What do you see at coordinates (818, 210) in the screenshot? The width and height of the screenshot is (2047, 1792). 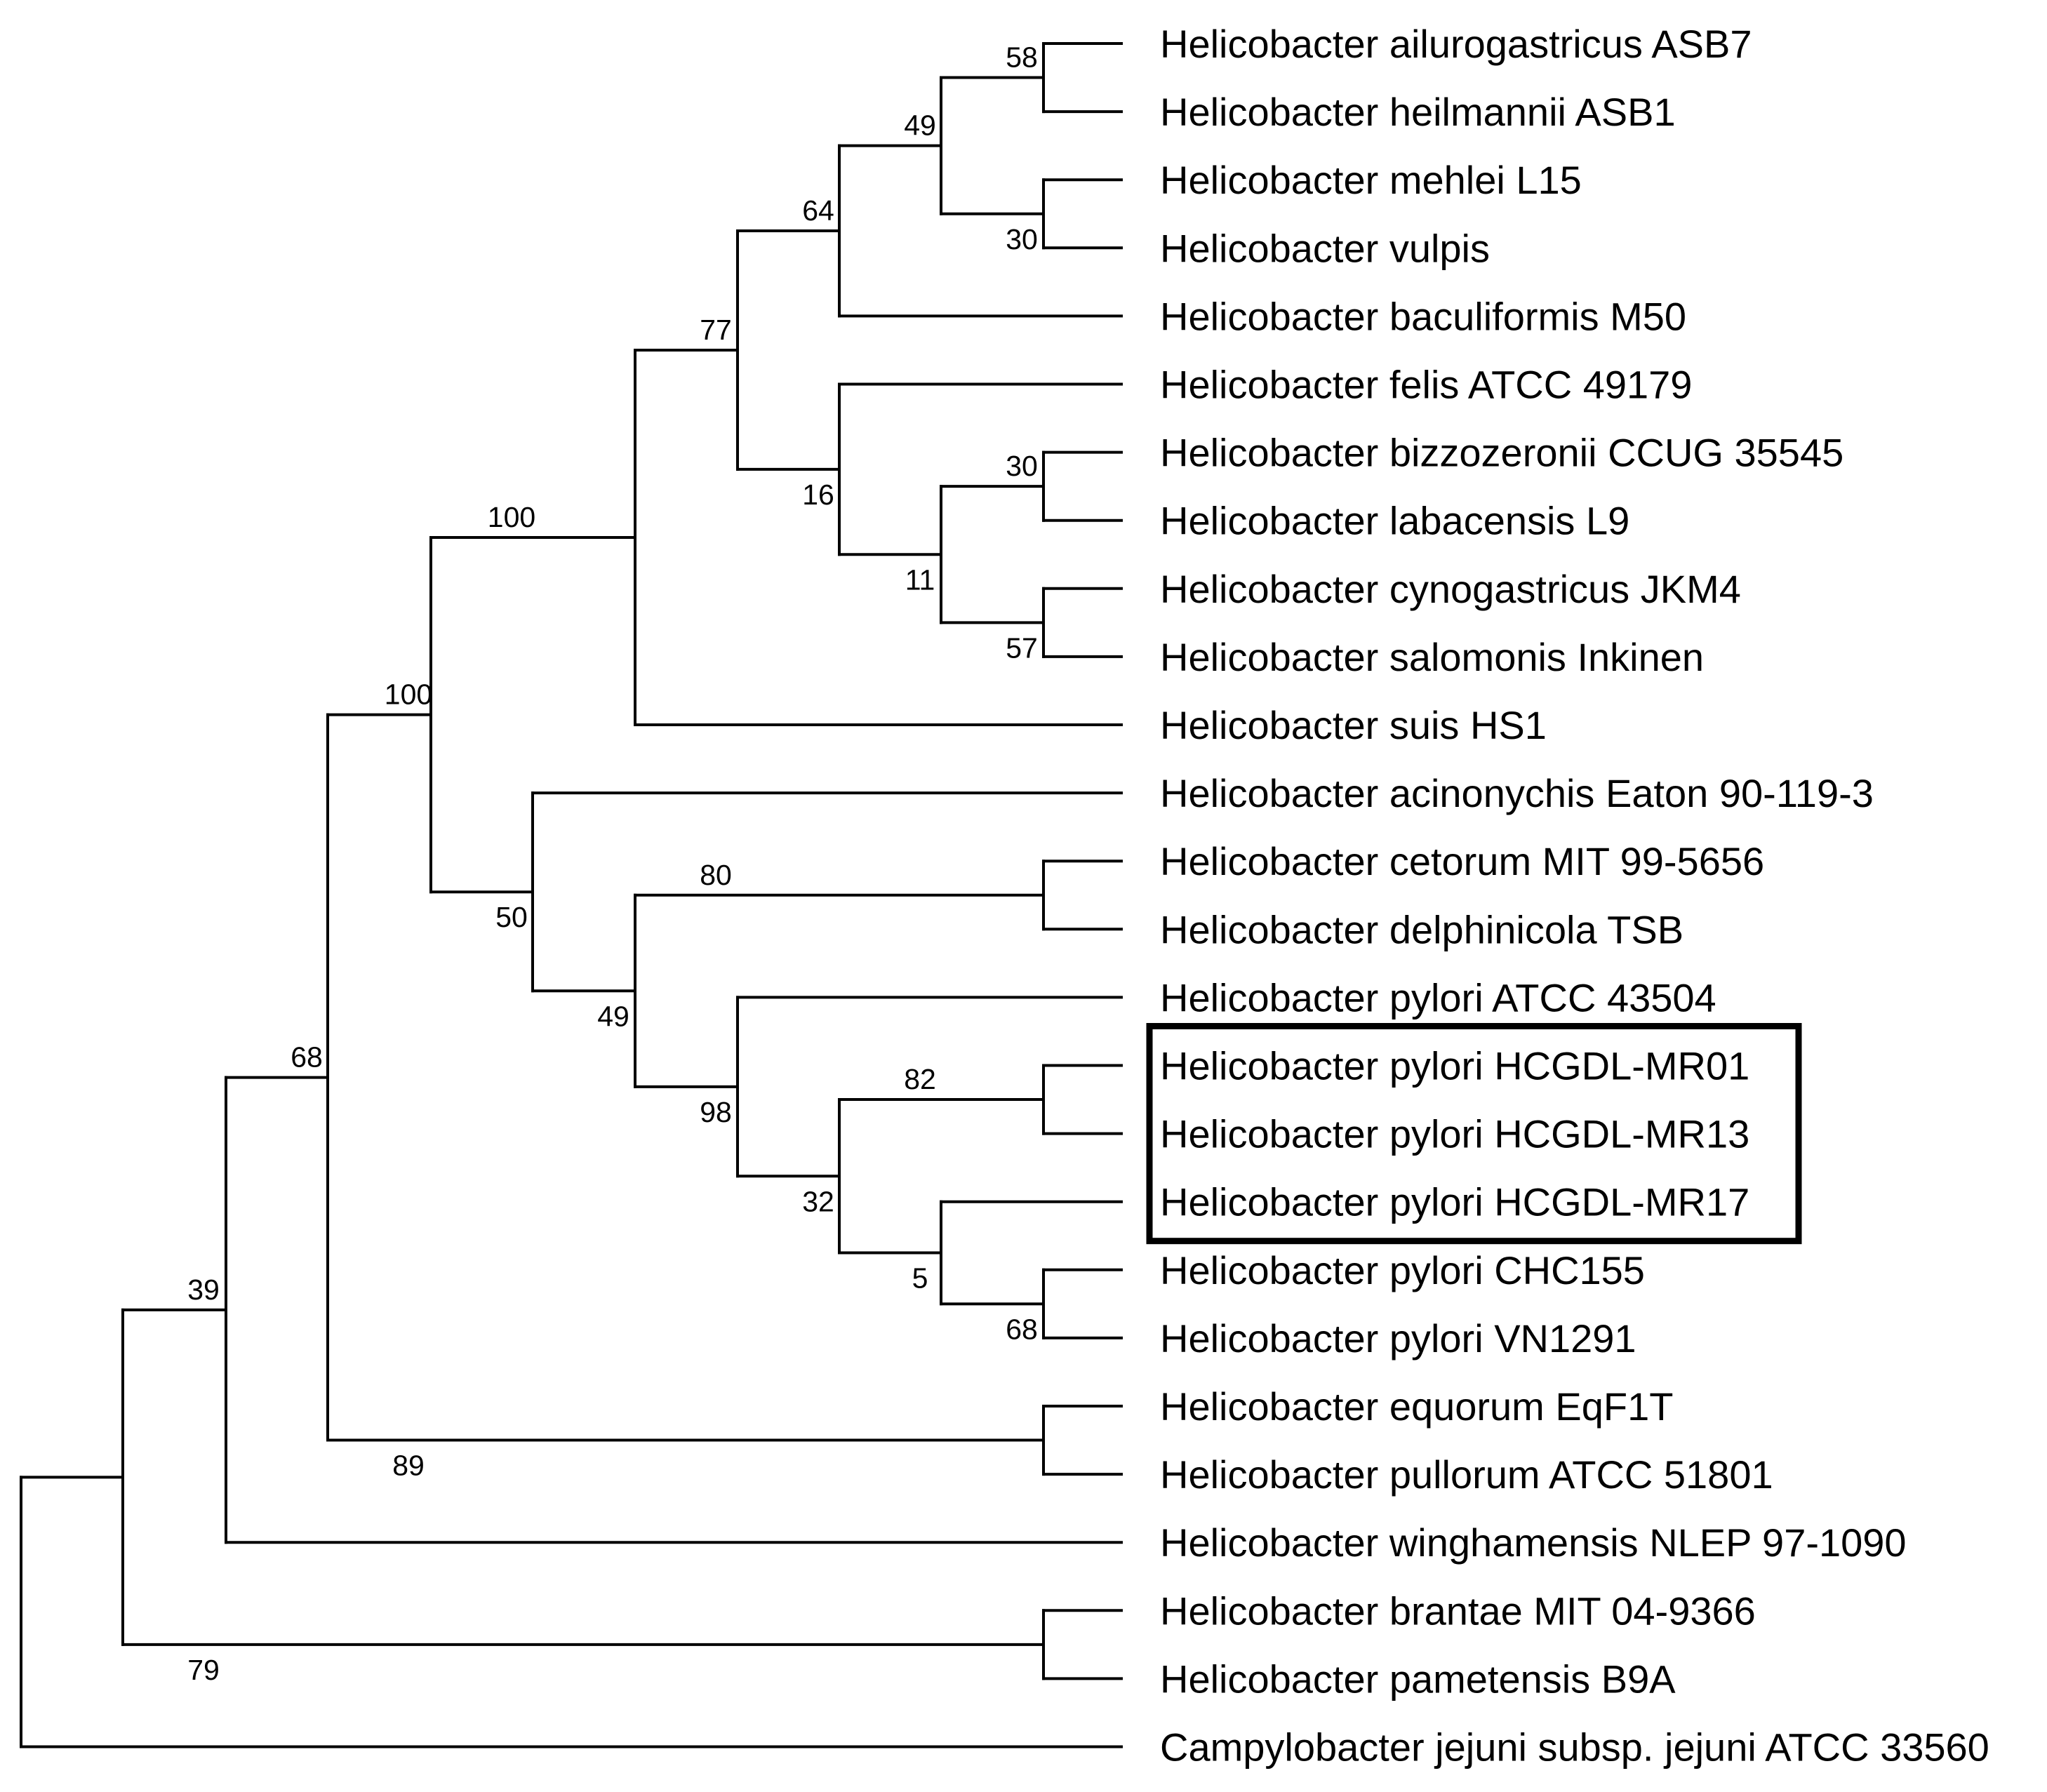 I see `bootstrap-value: 64` at bounding box center [818, 210].